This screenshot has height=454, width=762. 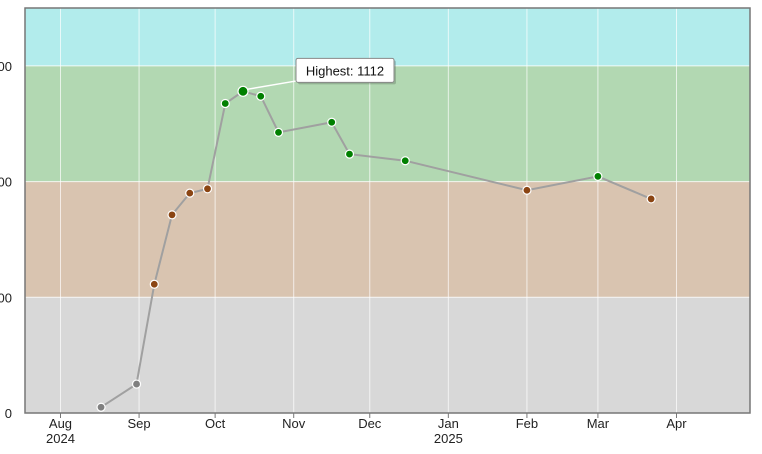 I want to click on x-tick-label-0: Aug, so click(x=60, y=423).